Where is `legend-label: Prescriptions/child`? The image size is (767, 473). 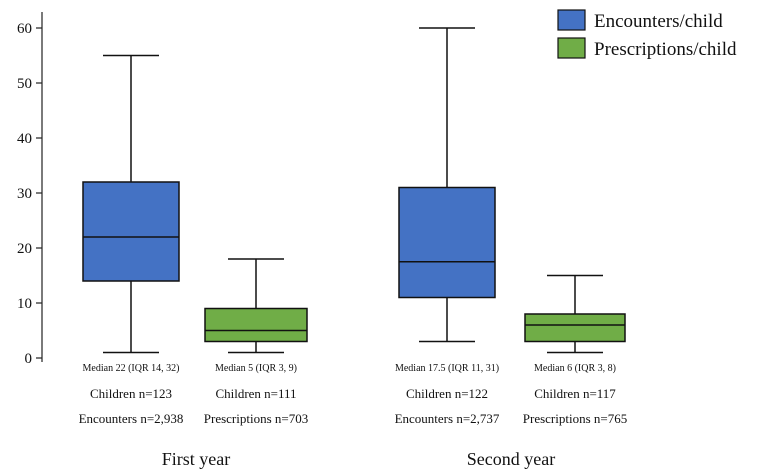 legend-label: Prescriptions/child is located at coordinates (665, 49).